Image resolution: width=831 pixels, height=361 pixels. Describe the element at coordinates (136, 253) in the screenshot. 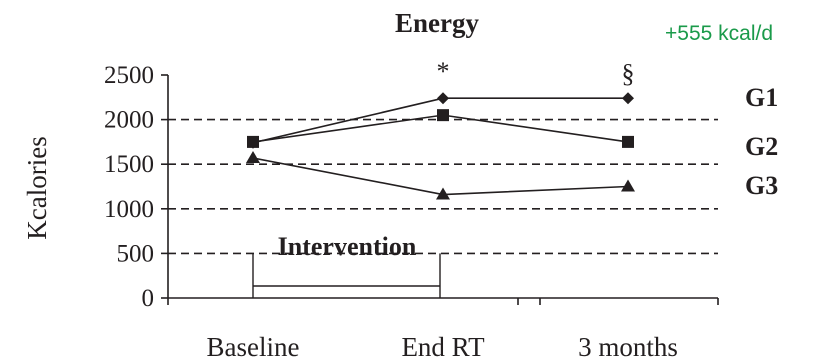

I see `y-tick-label-500: 500` at that location.